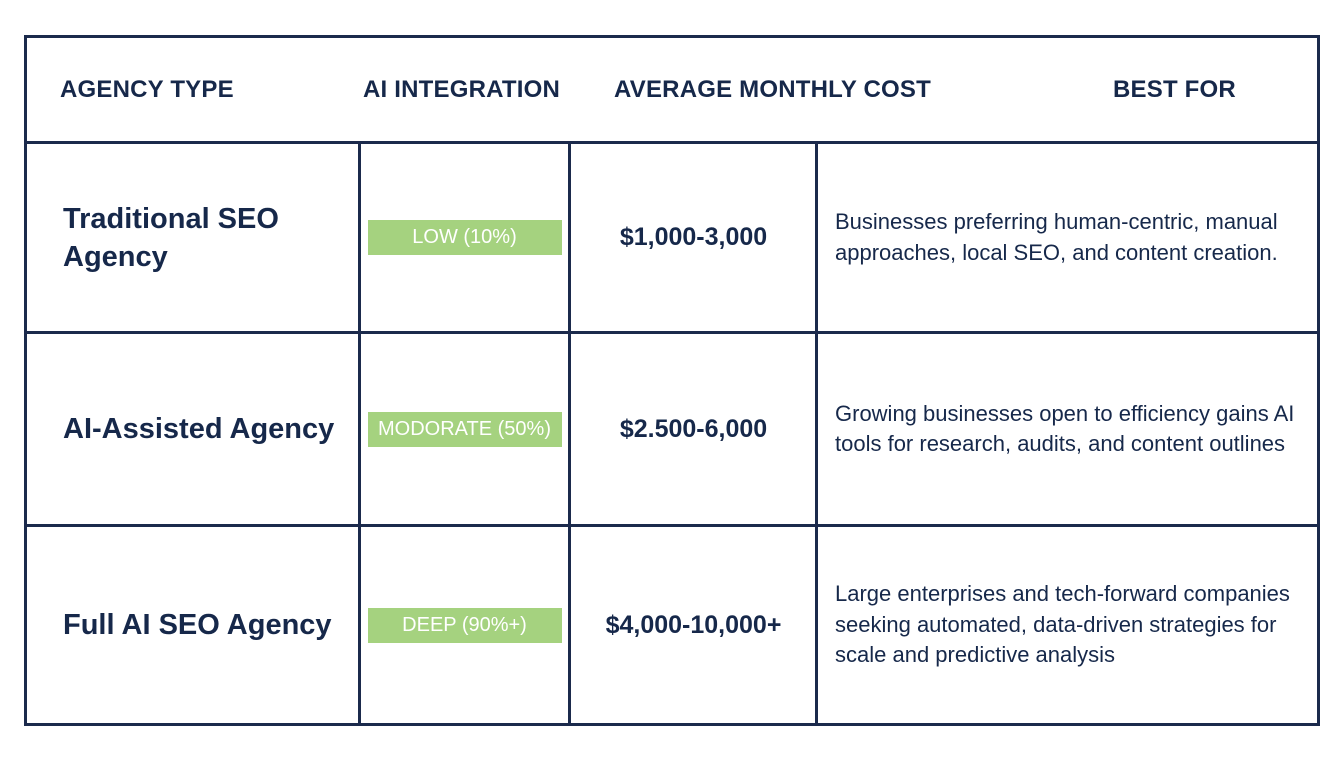  I want to click on ai-integration-cell: MODORATE (50%), so click(464, 429).